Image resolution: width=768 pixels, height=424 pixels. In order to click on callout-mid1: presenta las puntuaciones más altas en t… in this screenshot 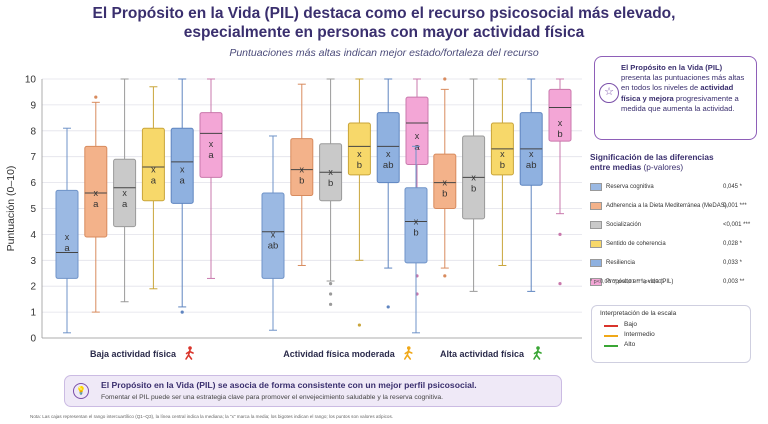, I will do `click(683, 83)`.